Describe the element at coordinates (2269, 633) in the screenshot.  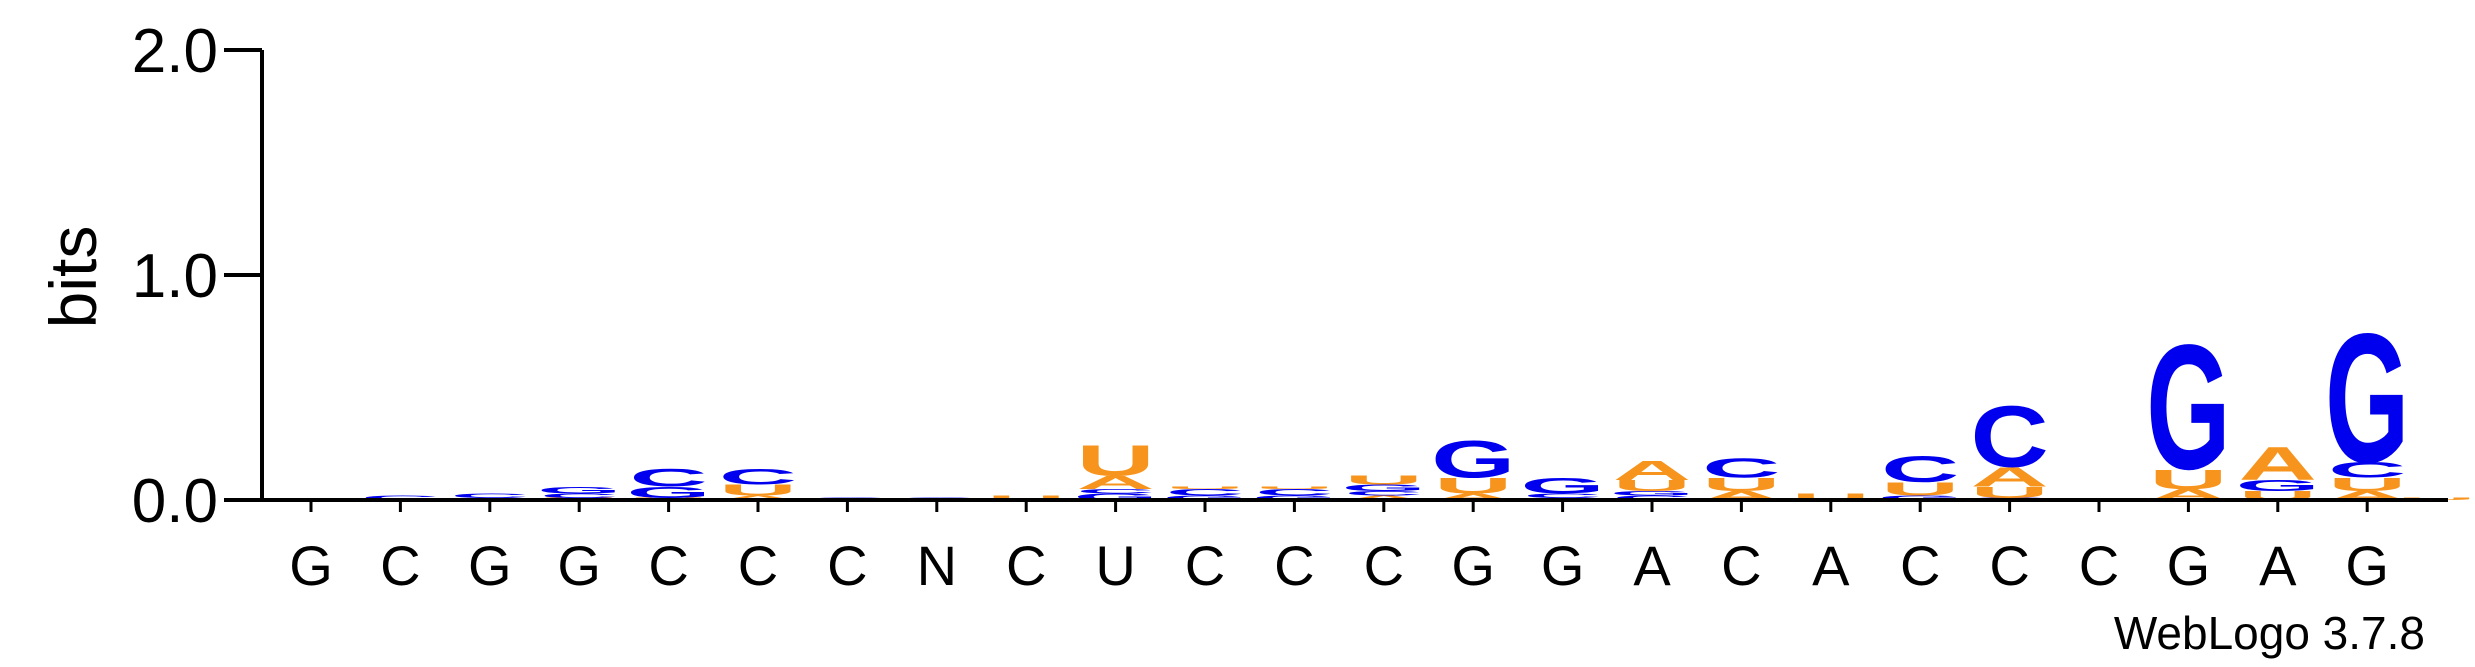
I see `weblogo-footer: WebLogo 3.7.8` at that location.